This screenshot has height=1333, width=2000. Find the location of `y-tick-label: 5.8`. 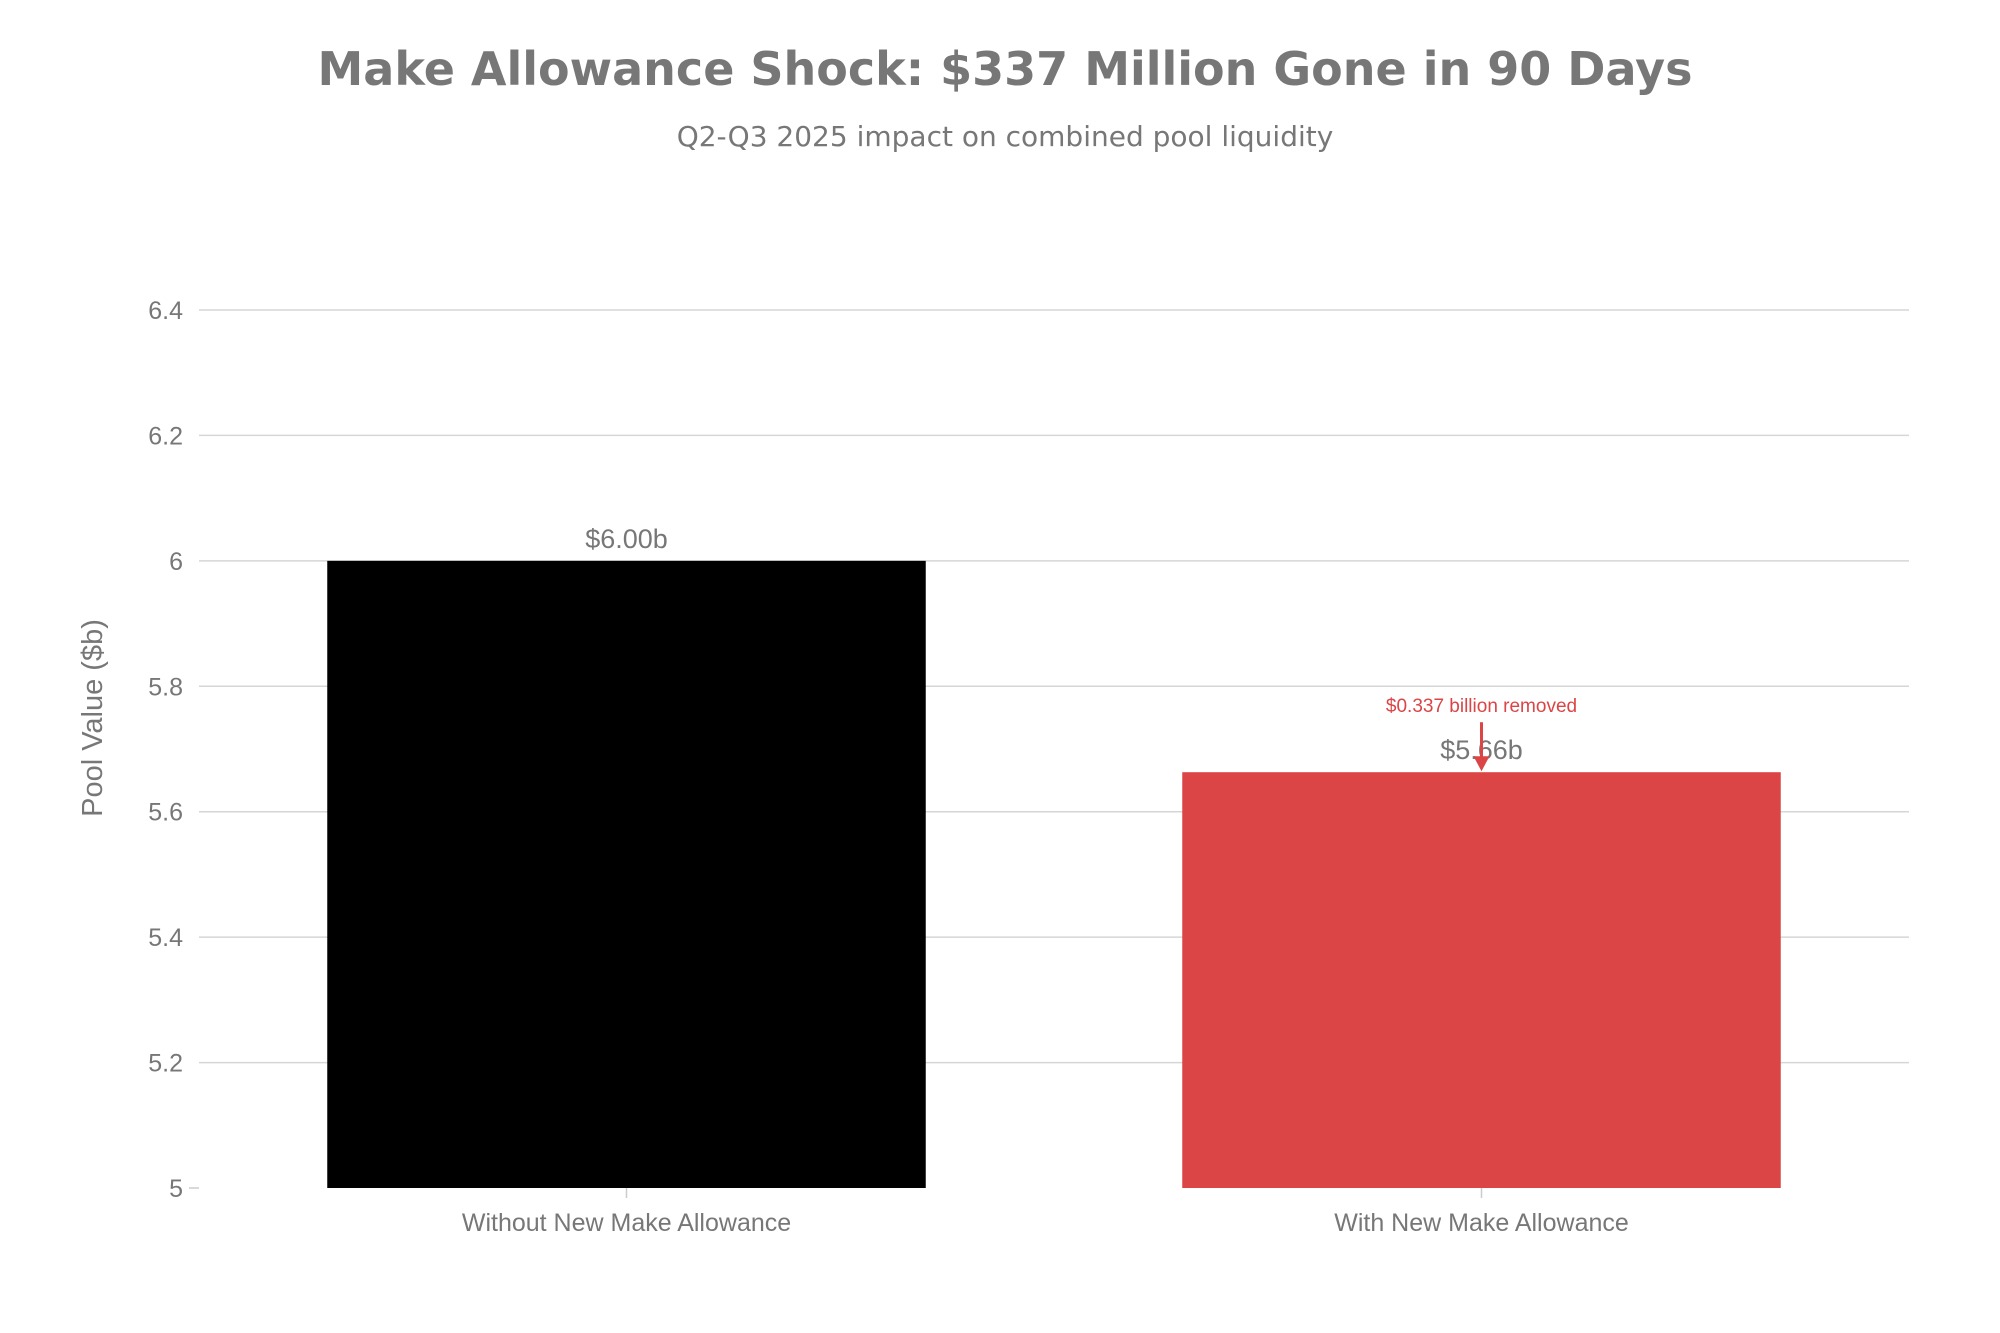

y-tick-label: 5.8 is located at coordinates (165, 687).